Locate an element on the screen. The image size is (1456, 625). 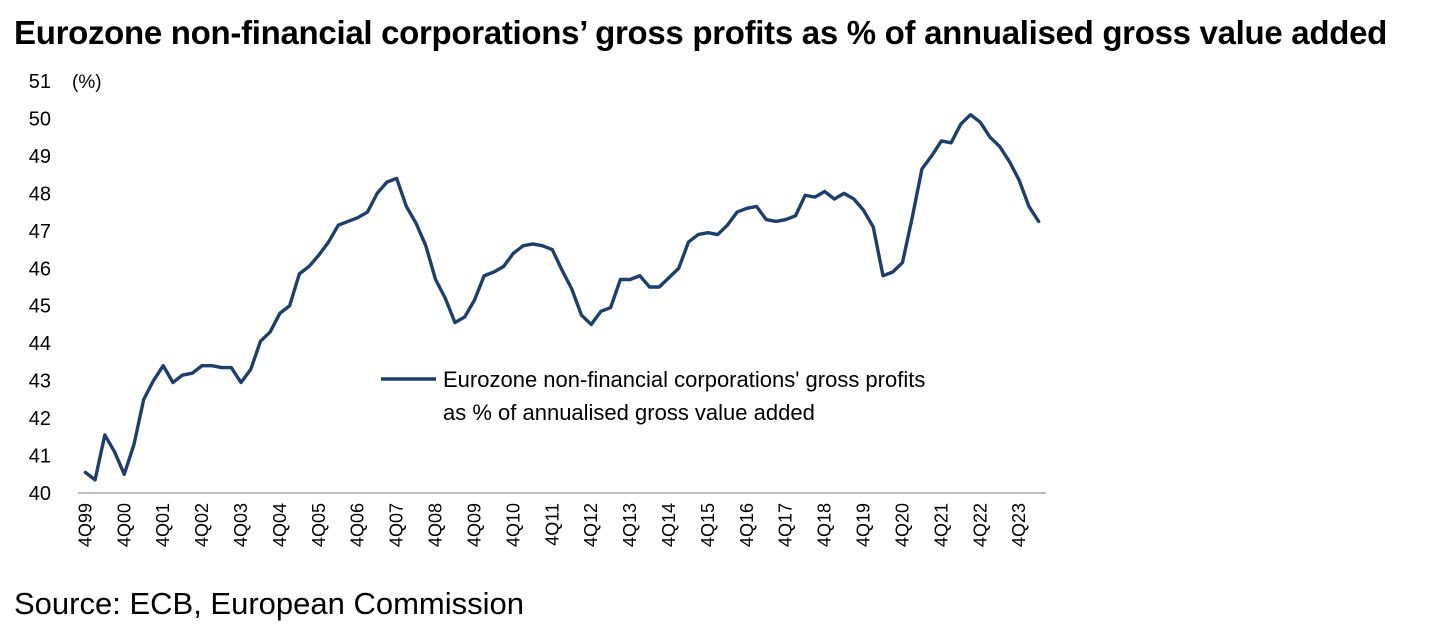
x-tick-label: 4Q18 is located at coordinates (825, 525).